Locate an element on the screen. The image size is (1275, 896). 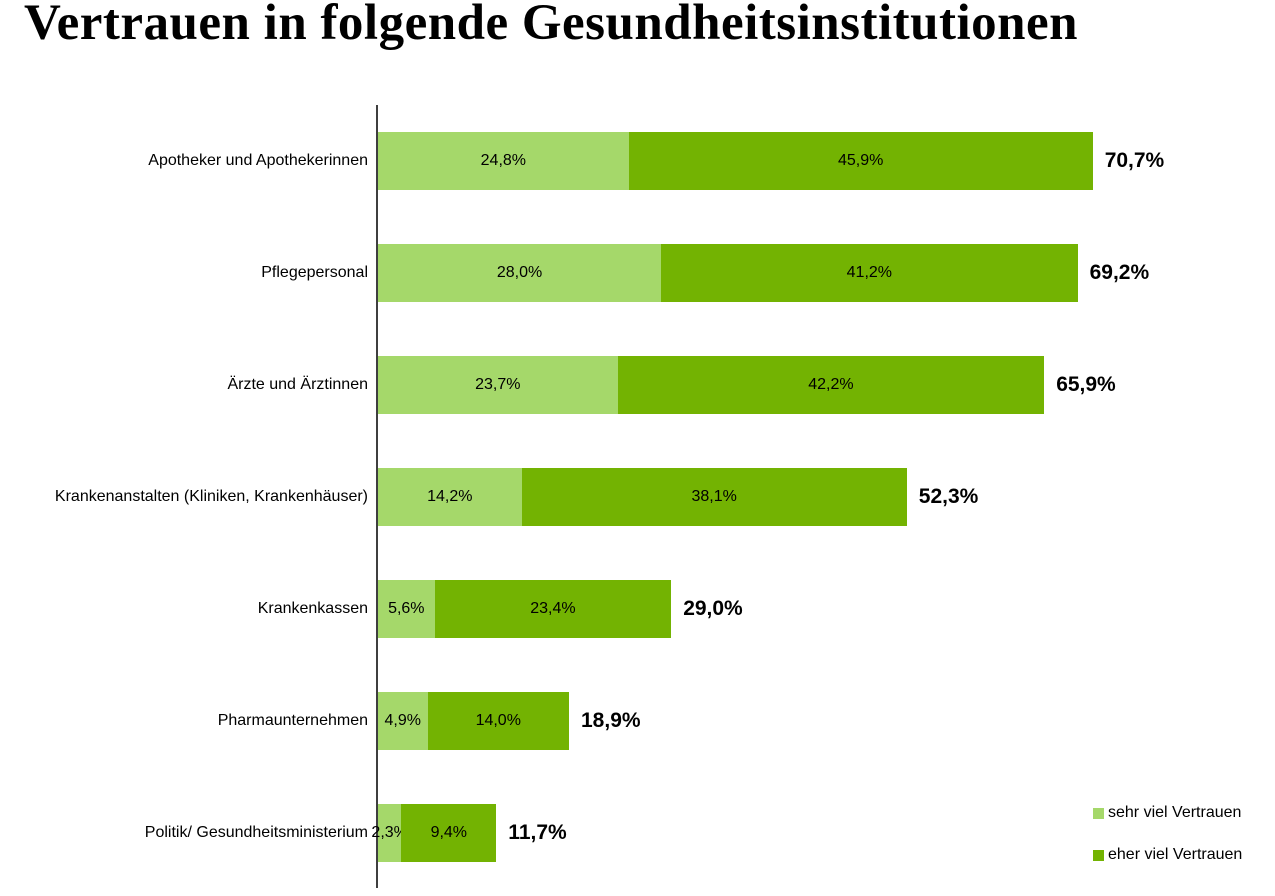
bar-stack: 4,9% 14,0% 18,9% is located at coordinates (509, 721).